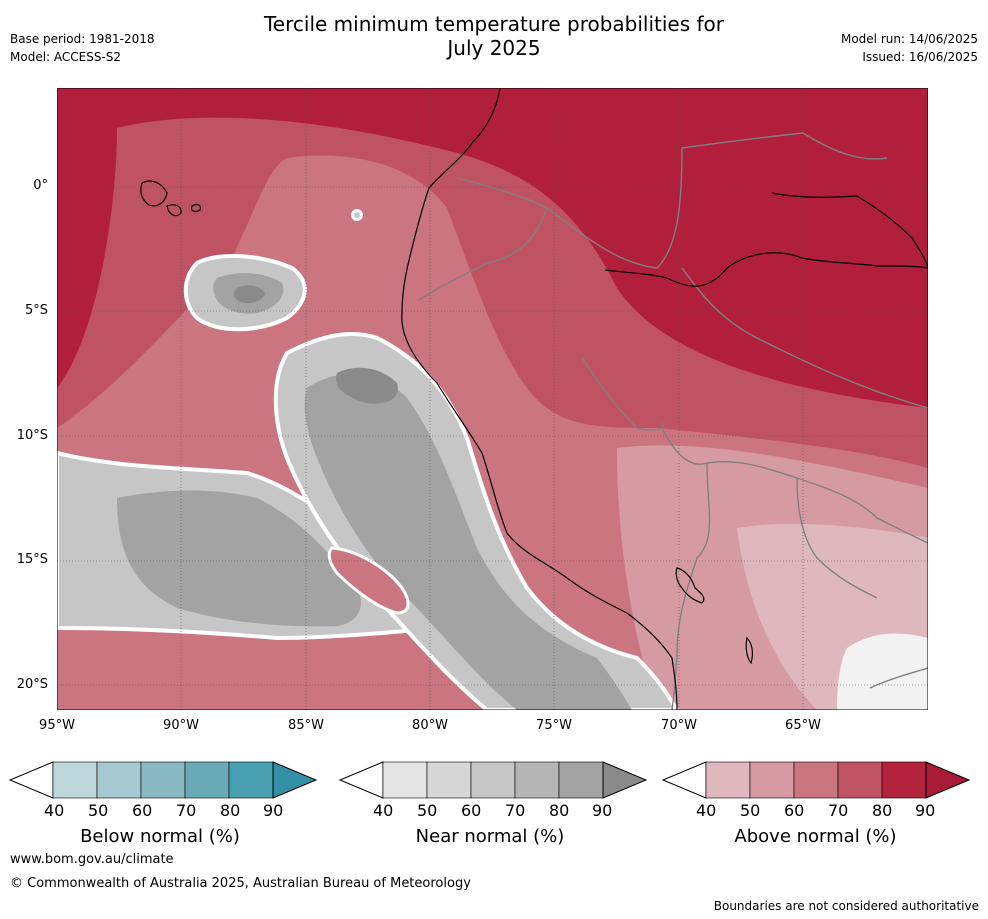 This screenshot has width=988, height=919. I want to click on lon-label-90w: 90°W, so click(181, 725).